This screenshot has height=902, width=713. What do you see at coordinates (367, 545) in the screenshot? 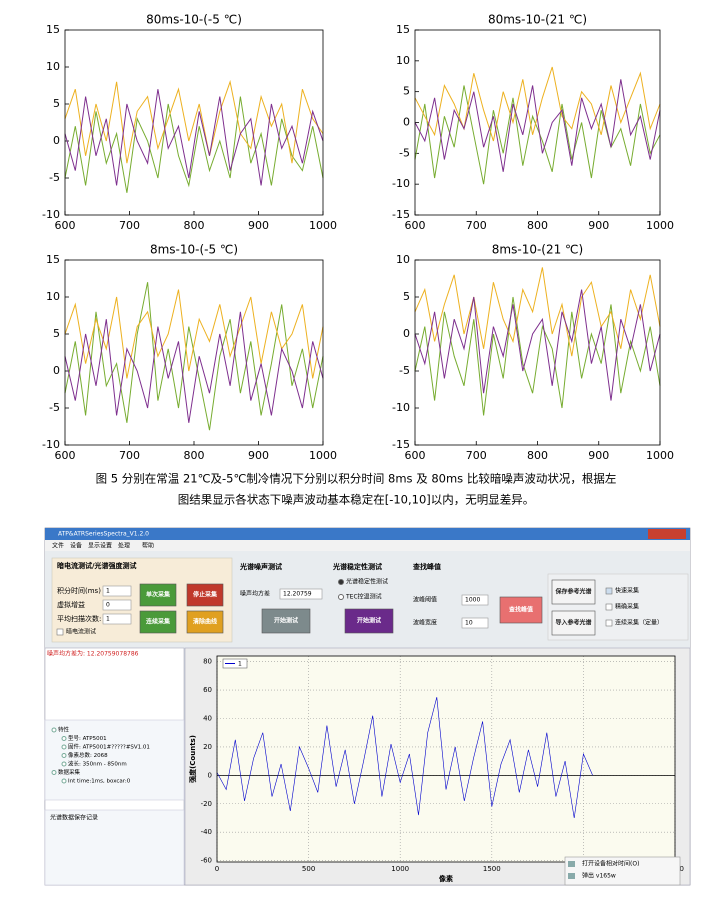
I see `menu-bar` at bounding box center [367, 545].